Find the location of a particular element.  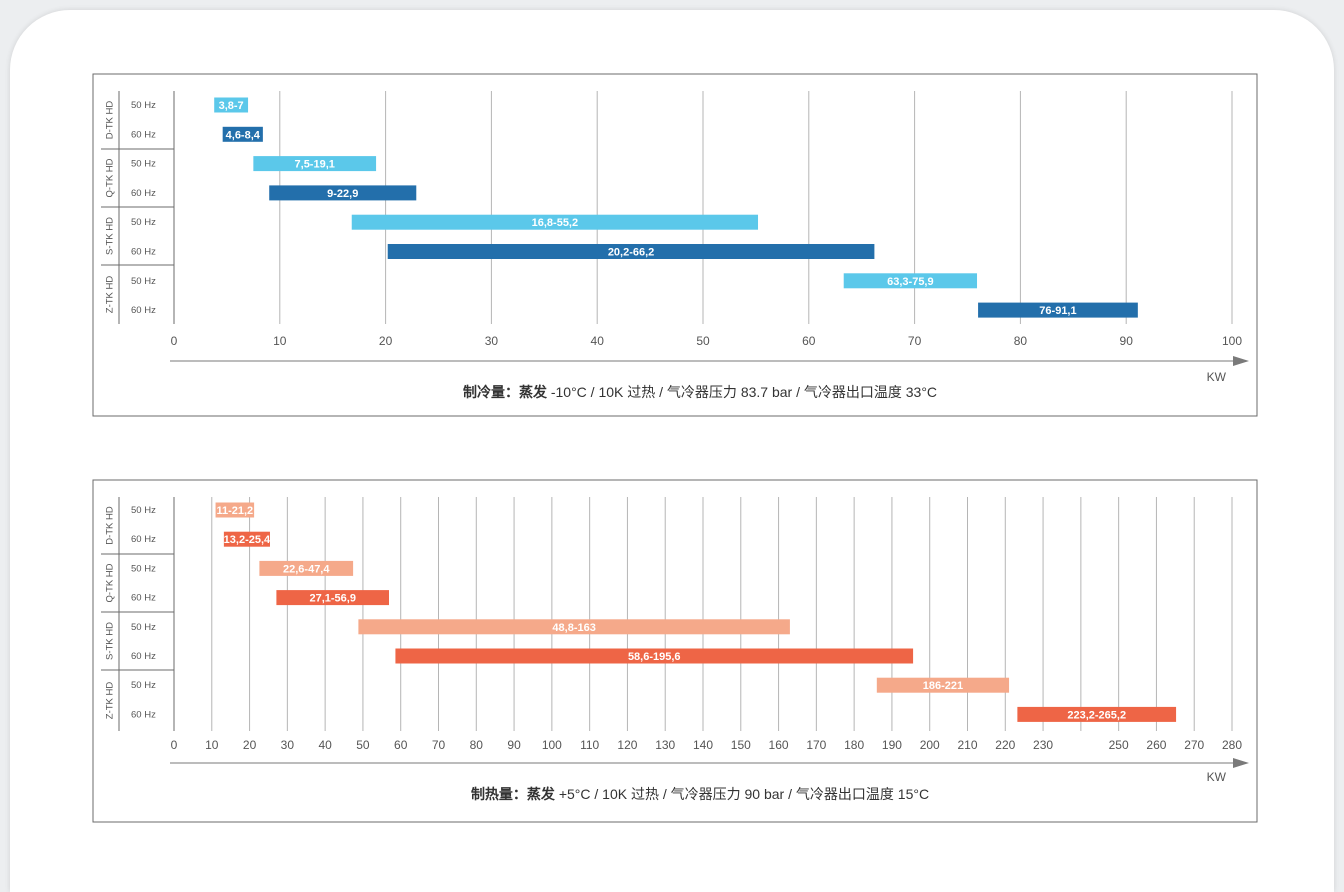

range-bar-label: 186-221 is located at coordinates (943, 686).